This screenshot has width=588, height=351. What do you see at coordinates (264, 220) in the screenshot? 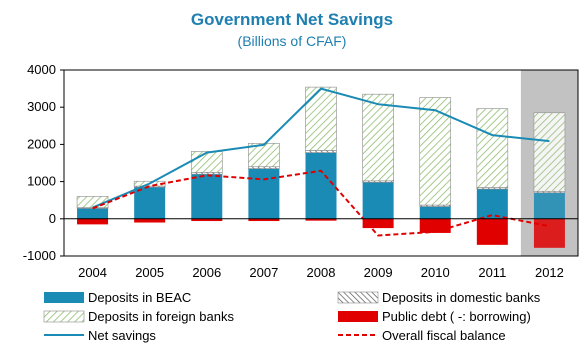
I see `bar-public-debt-borrowing-2007` at bounding box center [264, 220].